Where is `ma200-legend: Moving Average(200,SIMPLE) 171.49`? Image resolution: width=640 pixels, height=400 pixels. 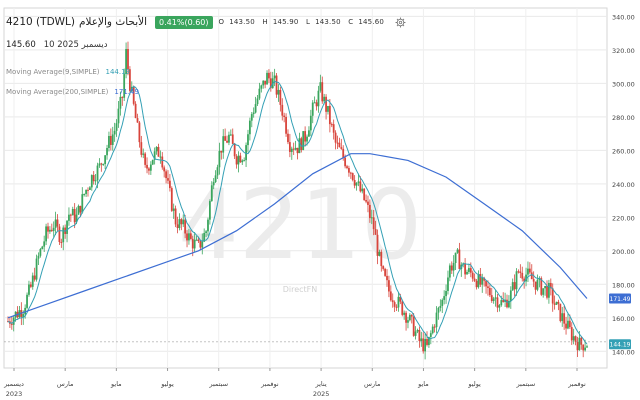 ma200-legend: Moving Average(200,SIMPLE) 171.49 is located at coordinates (72, 92).